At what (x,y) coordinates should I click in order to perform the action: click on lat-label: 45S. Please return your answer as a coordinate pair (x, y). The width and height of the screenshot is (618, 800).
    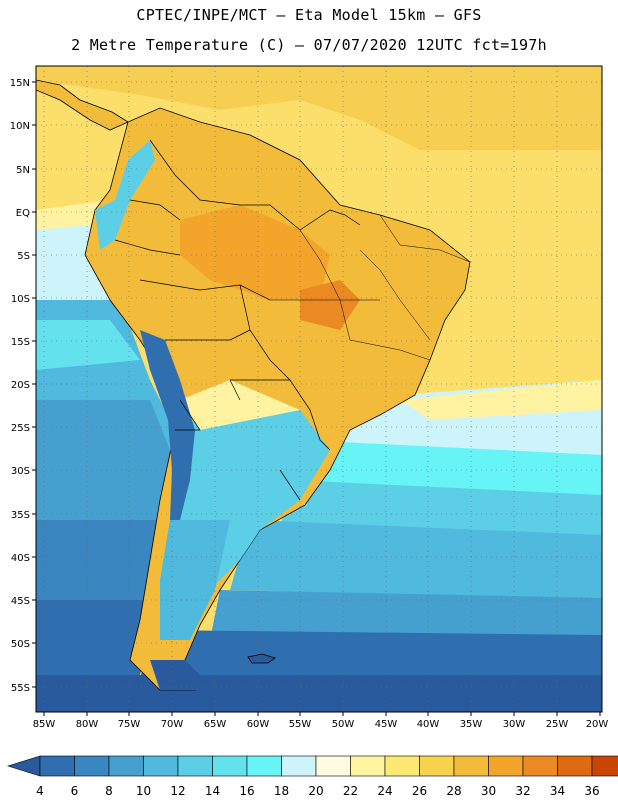
    Looking at the image, I should click on (20, 601).